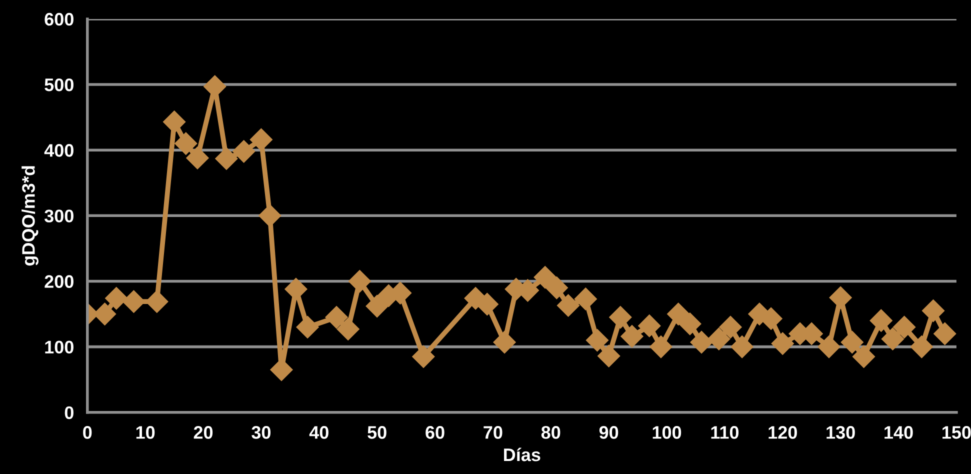  Describe the element at coordinates (59, 216) in the screenshot. I see `y-tick-label: 300` at that location.